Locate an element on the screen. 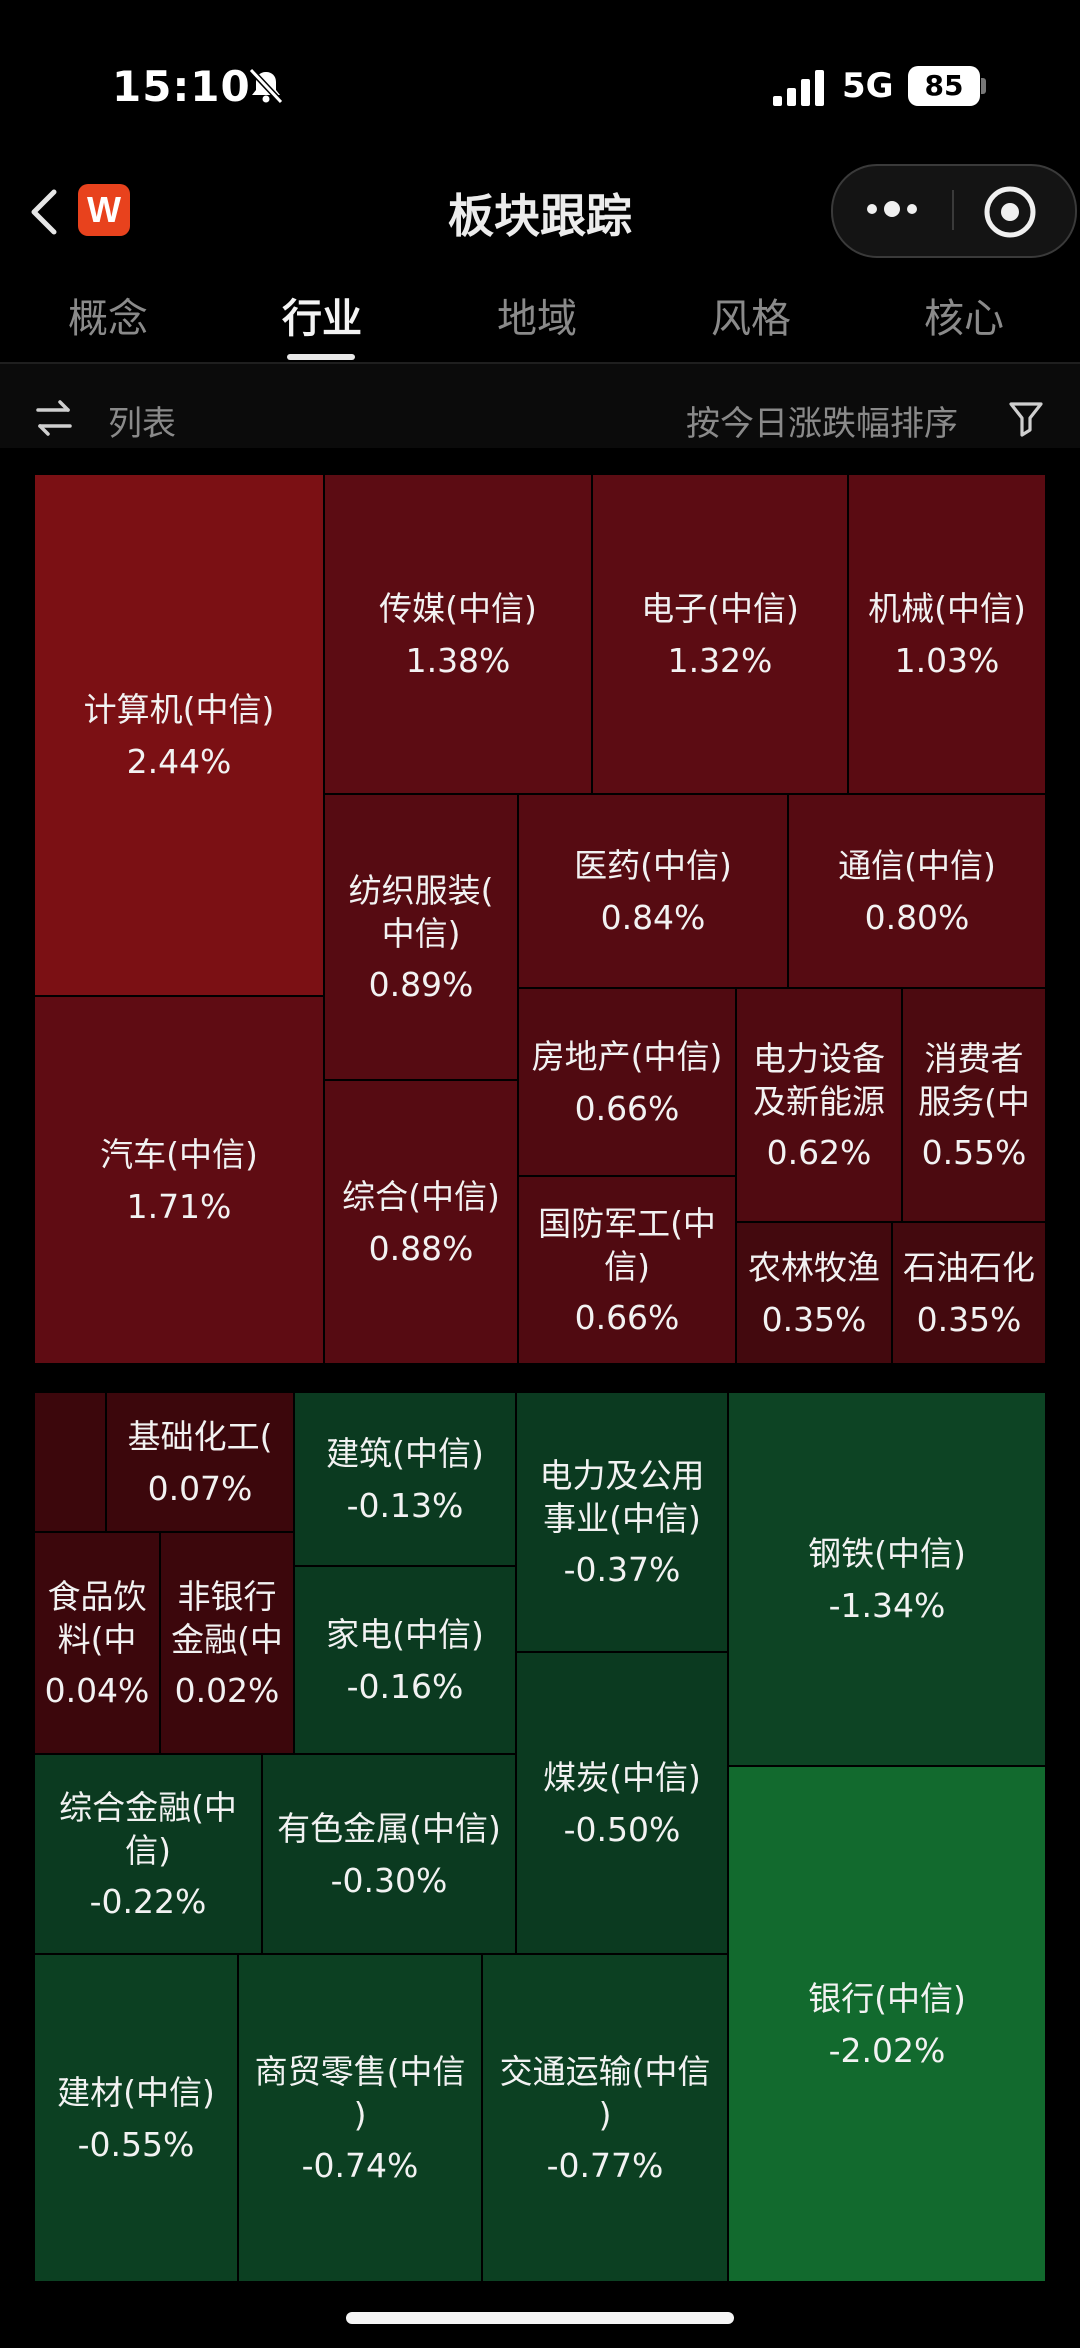  sector-name: 非银行 金融(中 is located at coordinates (227, 1617).